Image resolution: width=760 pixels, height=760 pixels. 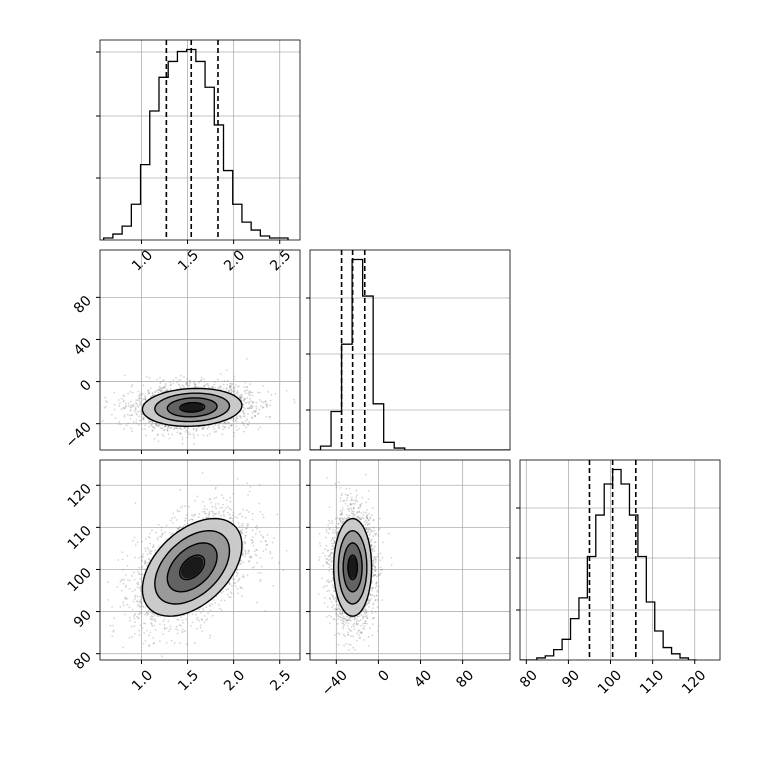 I want to click on histogram-group, so click(x=196, y=140).